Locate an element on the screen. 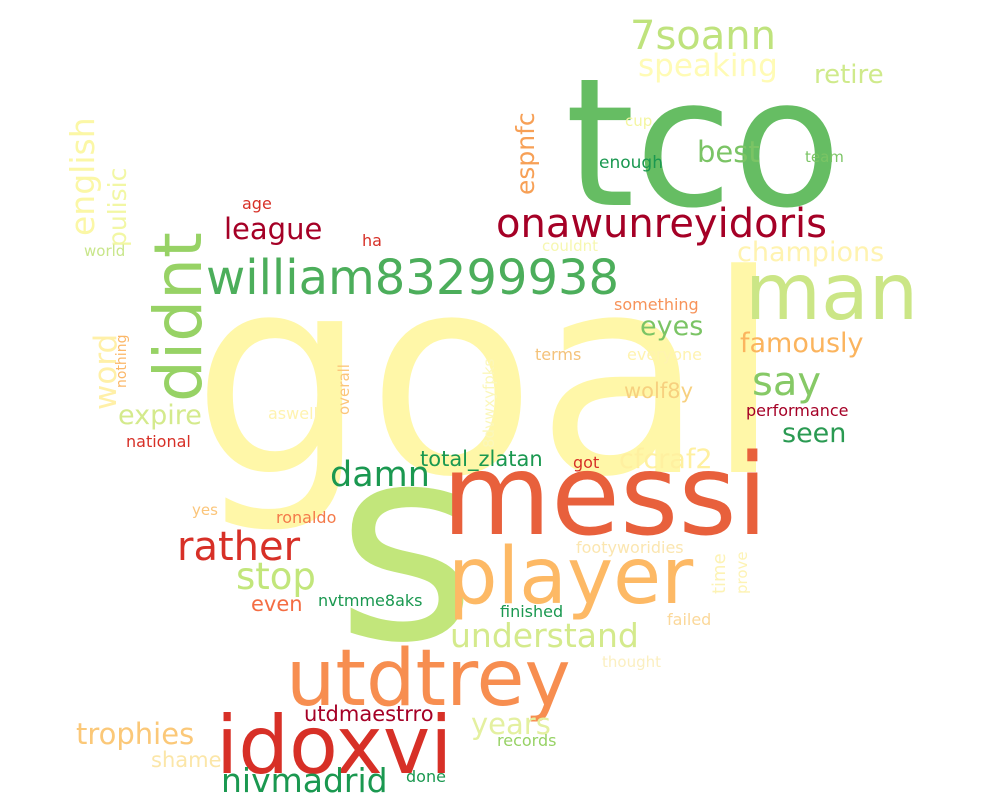 The height and width of the screenshot is (808, 1000). word-cfcraf2: cfcraf2 is located at coordinates (666, 459).